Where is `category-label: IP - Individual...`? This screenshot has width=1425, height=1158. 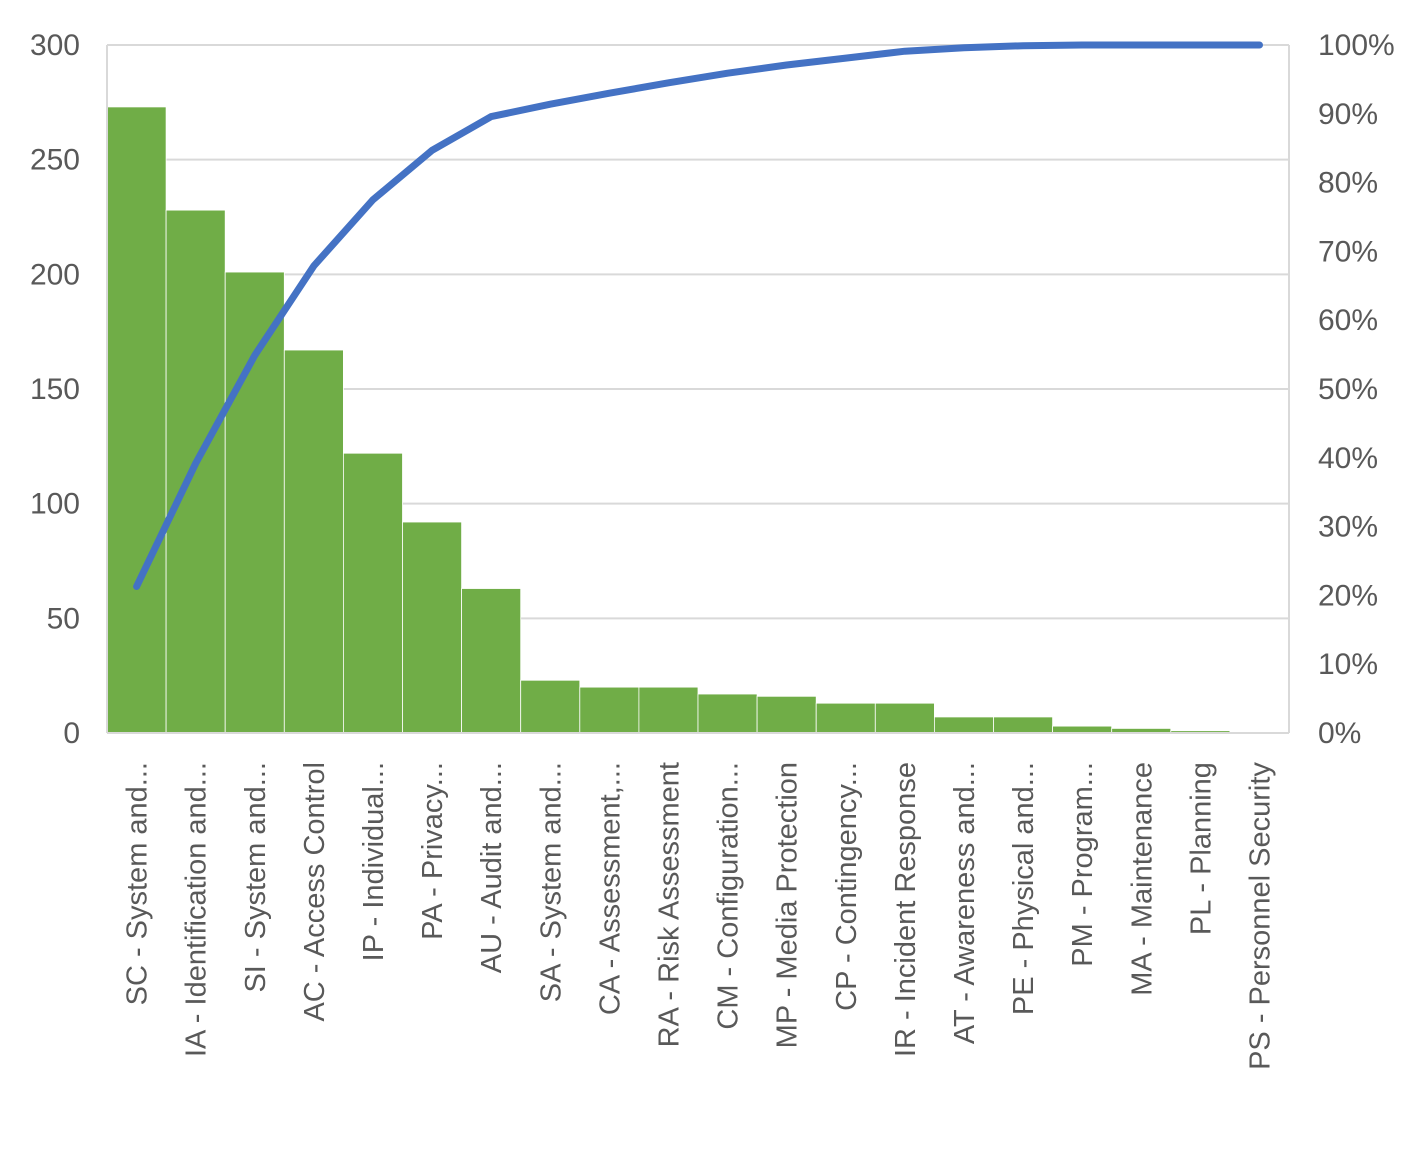 category-label: IP - Individual... is located at coordinates (374, 861).